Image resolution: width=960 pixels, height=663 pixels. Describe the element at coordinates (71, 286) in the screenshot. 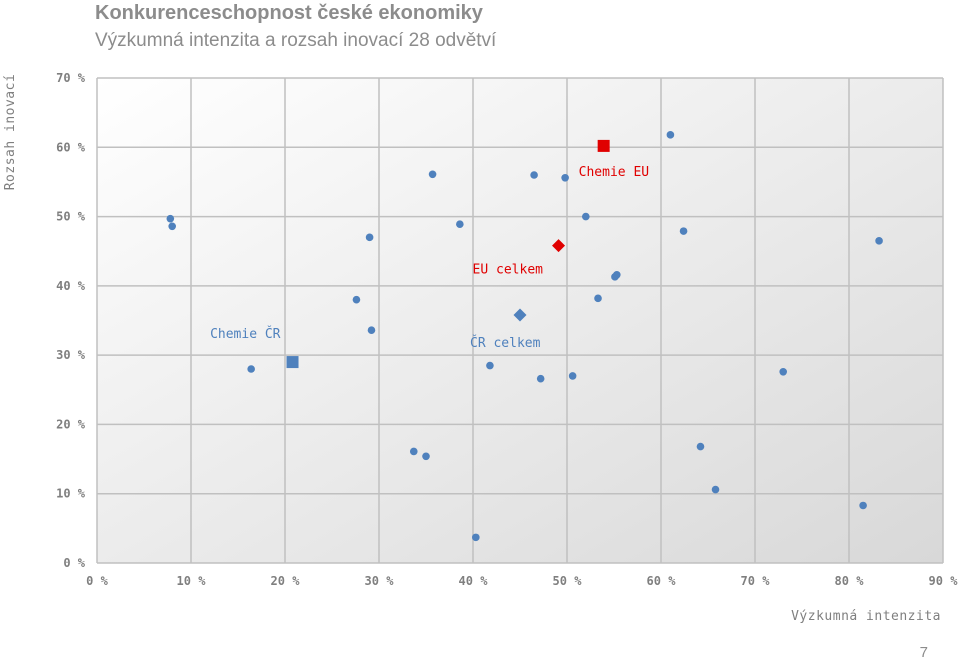

I see `y-tick-label: 40 %` at that location.